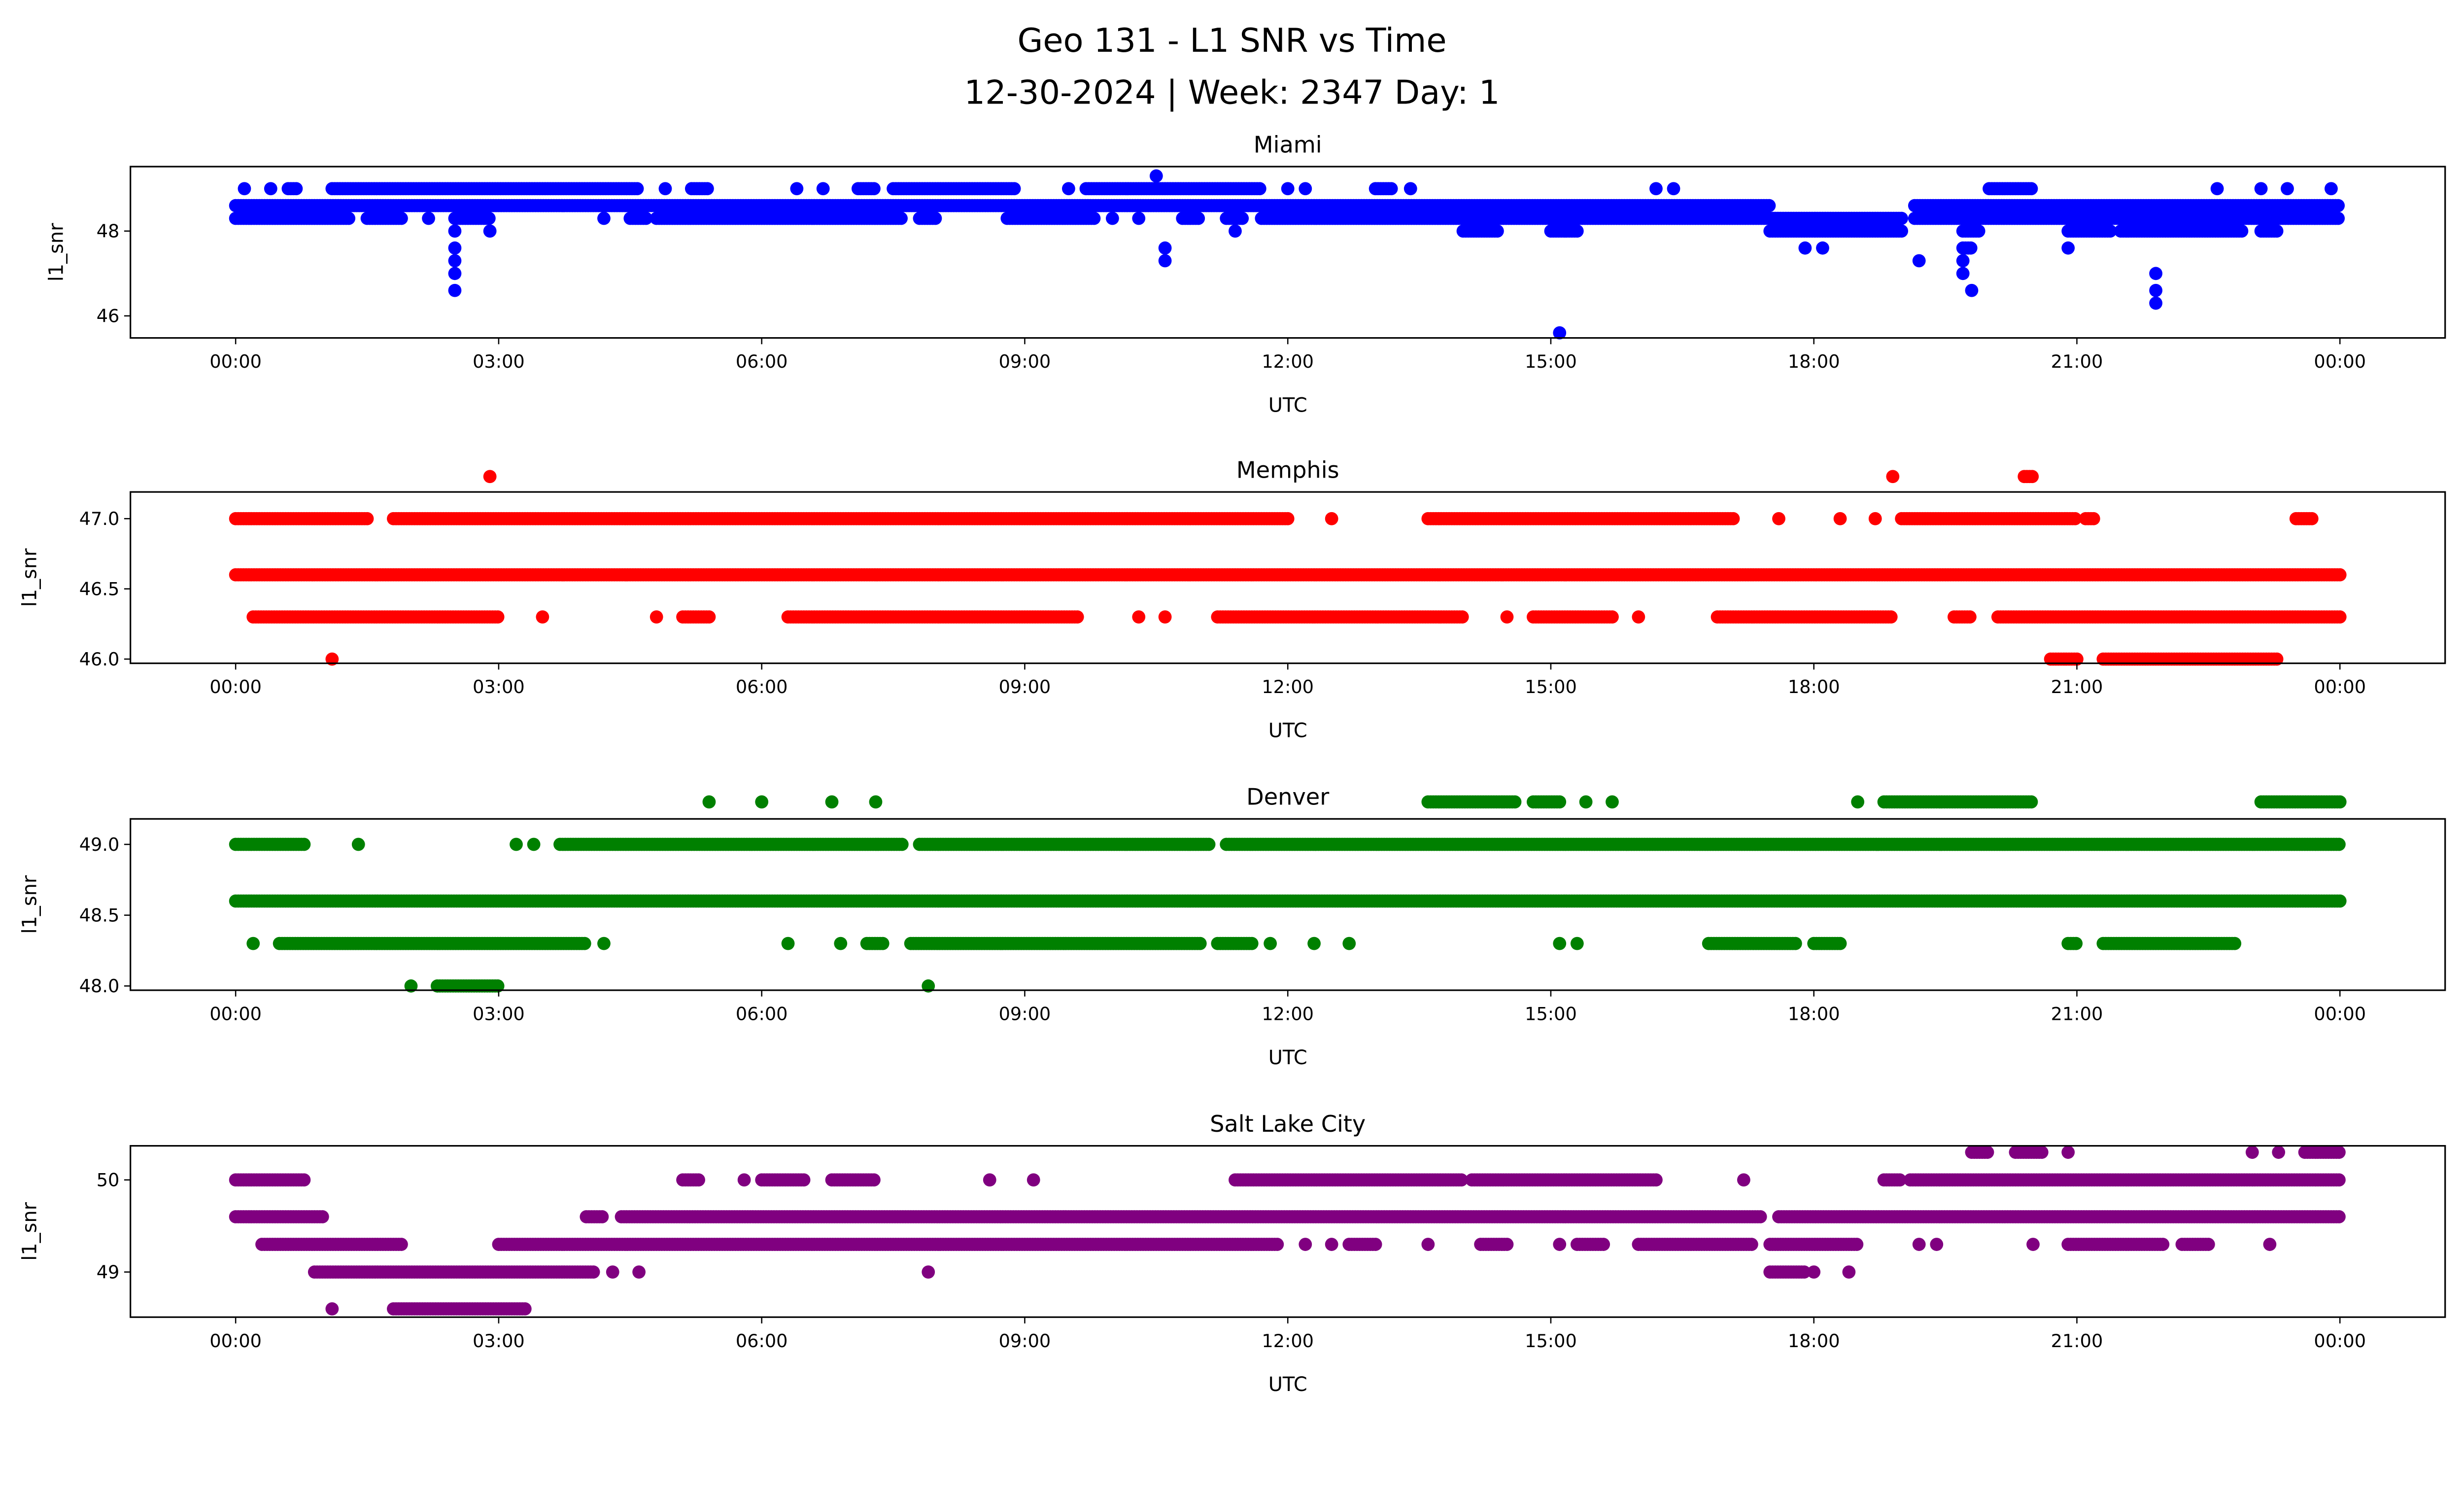 The width and height of the screenshot is (2464, 1495). Describe the element at coordinates (1288, 144) in the screenshot. I see `subplot-title: Miami` at that location.